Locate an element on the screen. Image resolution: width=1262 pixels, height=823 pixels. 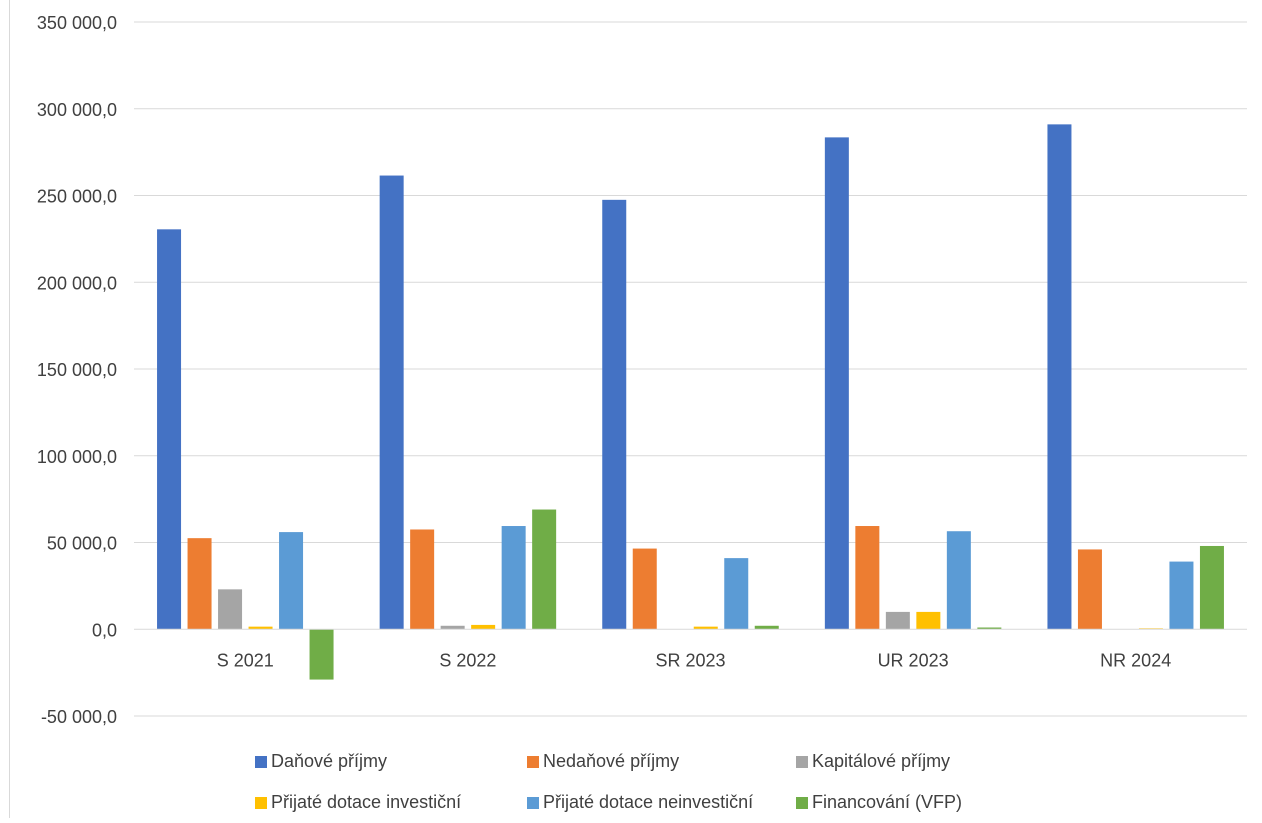
legend-label-6: Financování (VFP) is located at coordinates (887, 802).